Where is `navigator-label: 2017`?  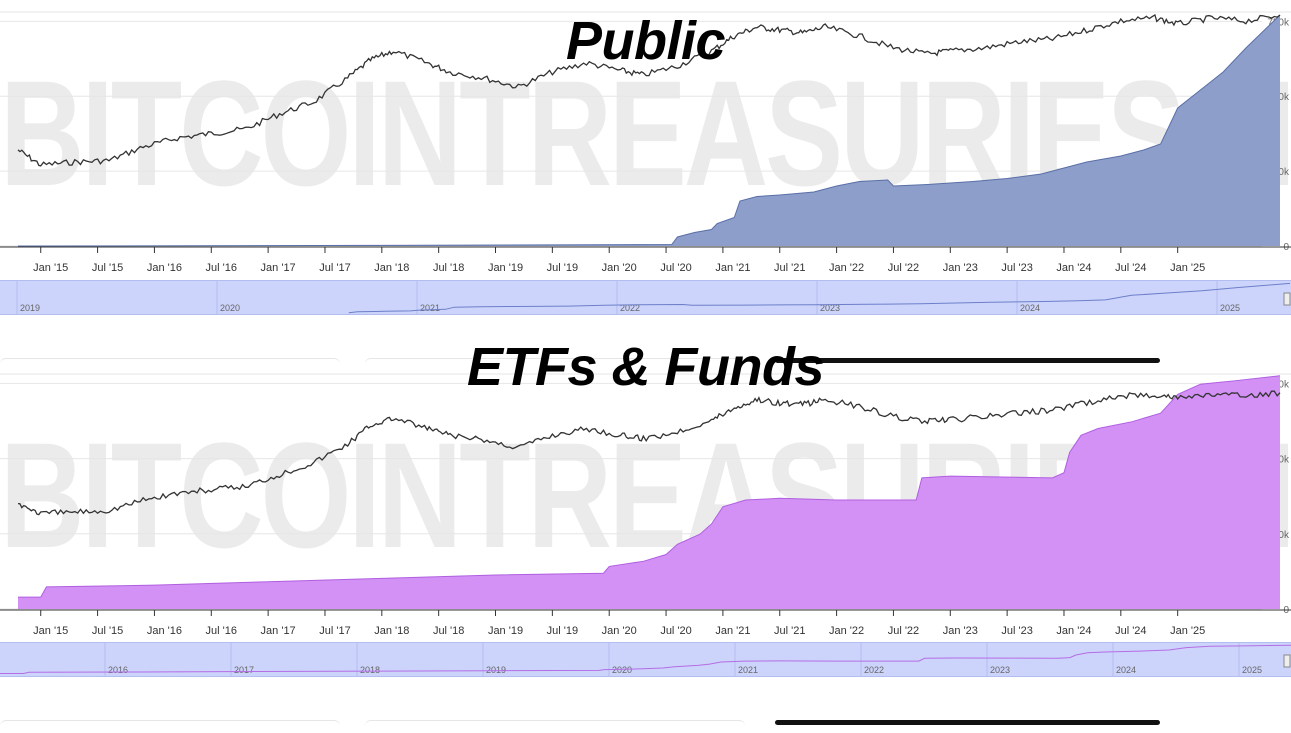 navigator-label: 2017 is located at coordinates (244, 670).